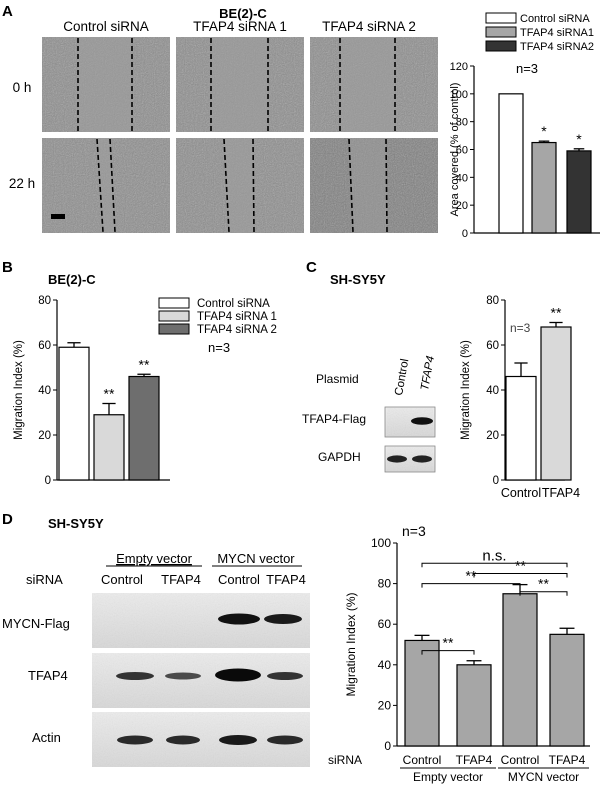 The image size is (600, 795). Describe the element at coordinates (428, 373) in the screenshot. I see `lane-label-tfap4: TFAP4` at that location.